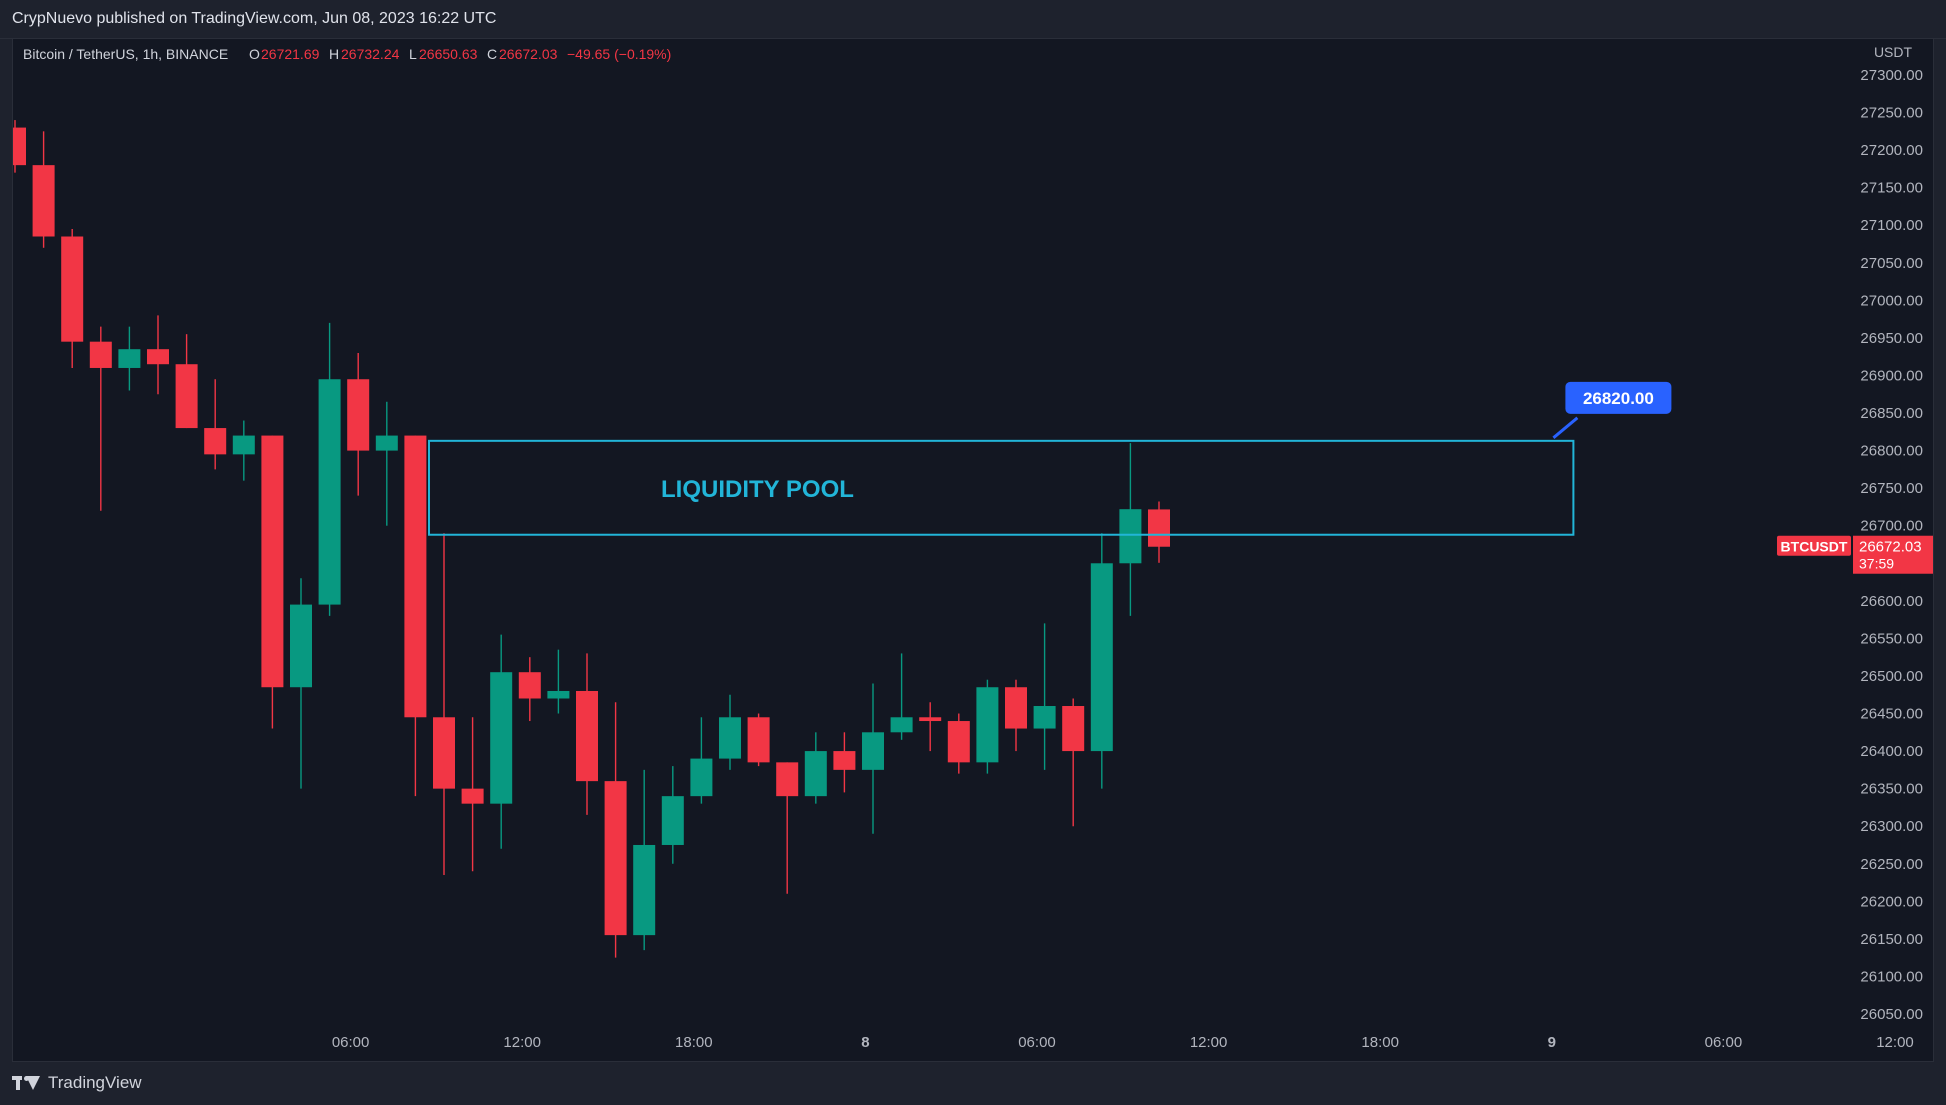 The image size is (1946, 1105). What do you see at coordinates (448, 54) in the screenshot?
I see `legend-low-value: 26650.63` at bounding box center [448, 54].